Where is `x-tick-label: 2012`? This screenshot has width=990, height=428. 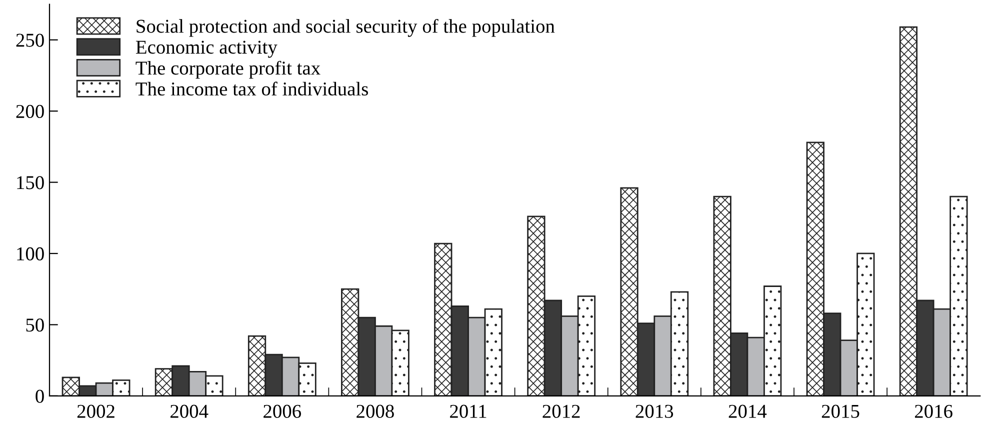
x-tick-label: 2012 is located at coordinates (561, 411).